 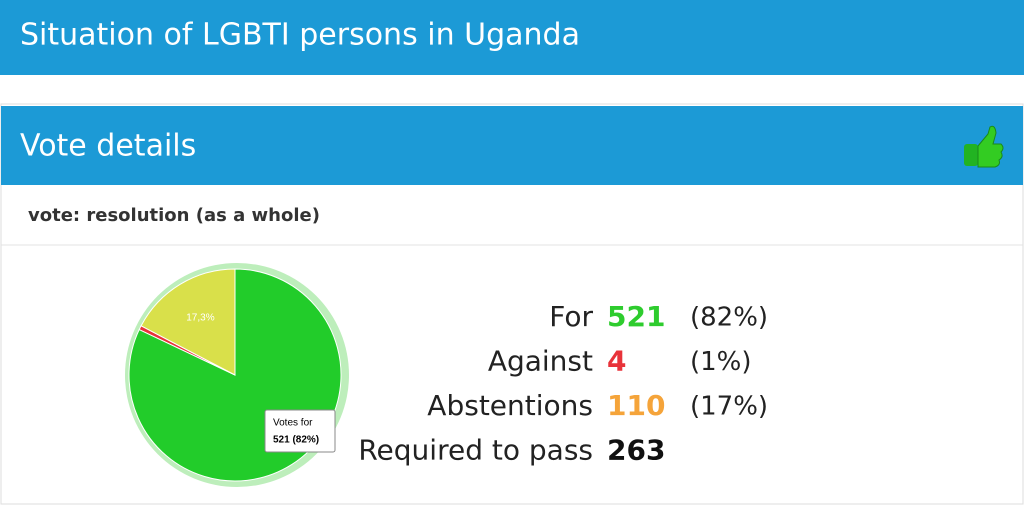 I want to click on thumbs-up-icon, so click(x=984, y=146).